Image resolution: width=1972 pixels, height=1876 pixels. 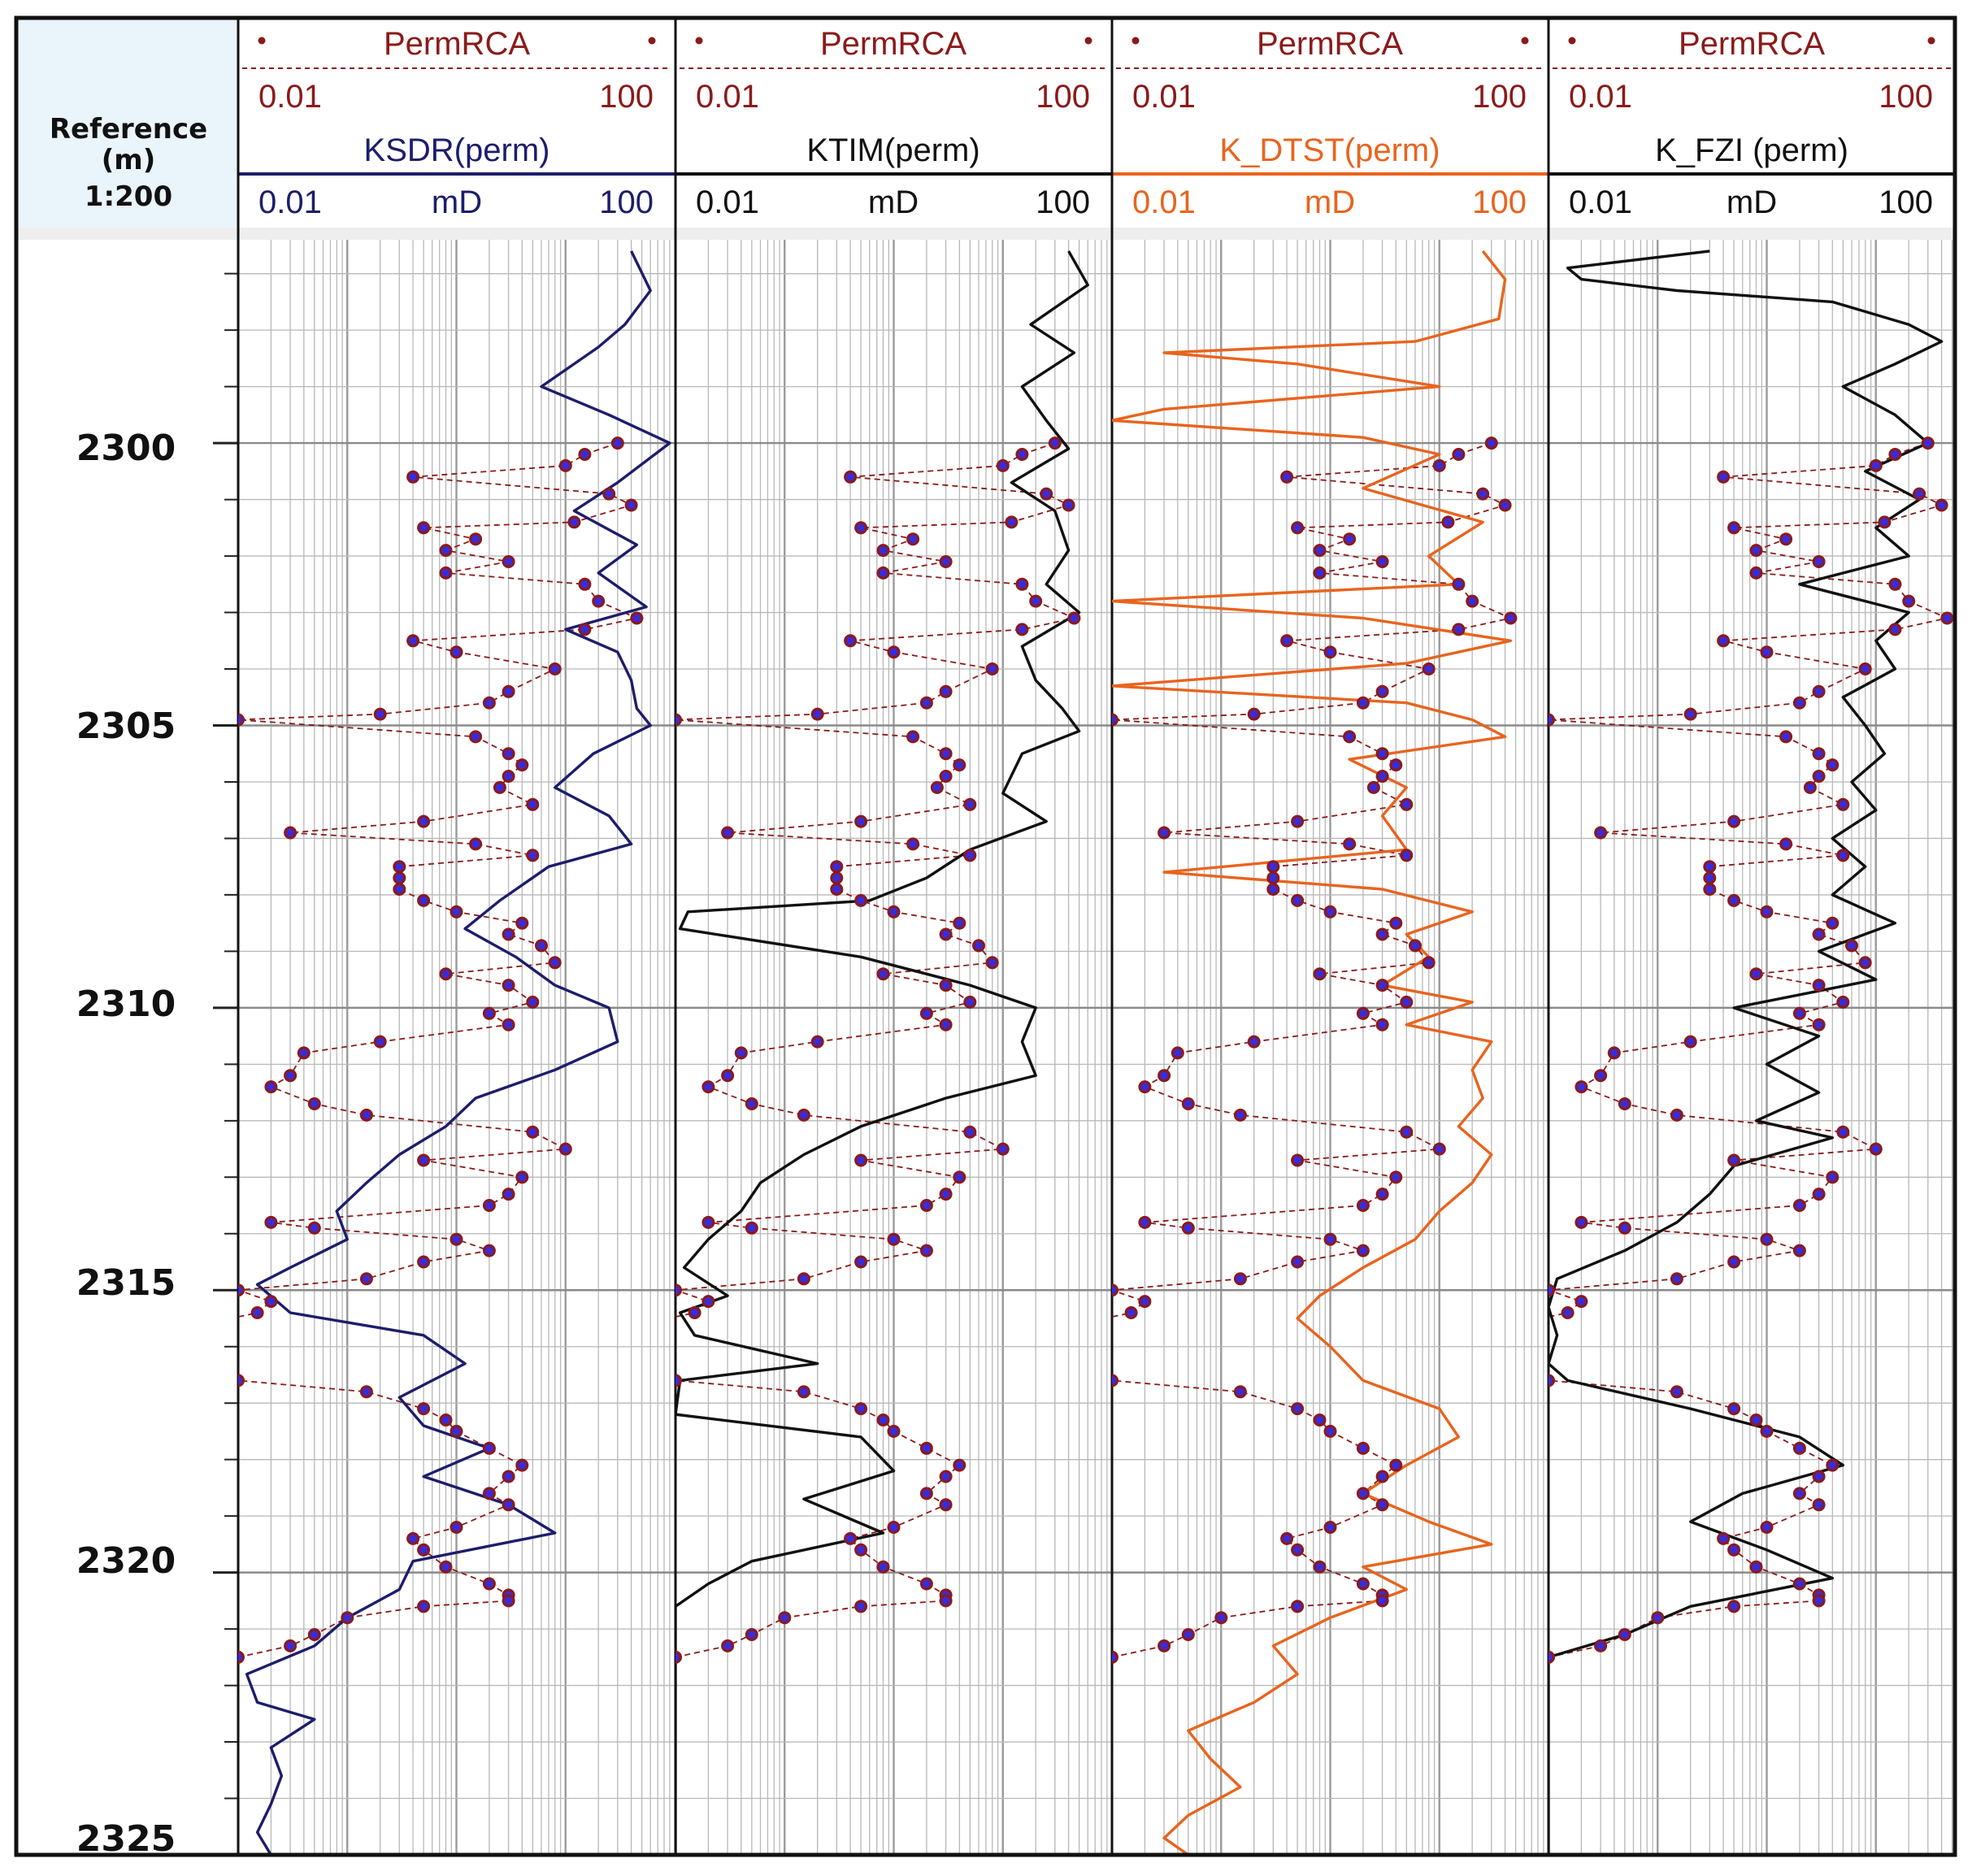 I want to click on ktim-points-label: PermRCA, so click(x=893, y=44).